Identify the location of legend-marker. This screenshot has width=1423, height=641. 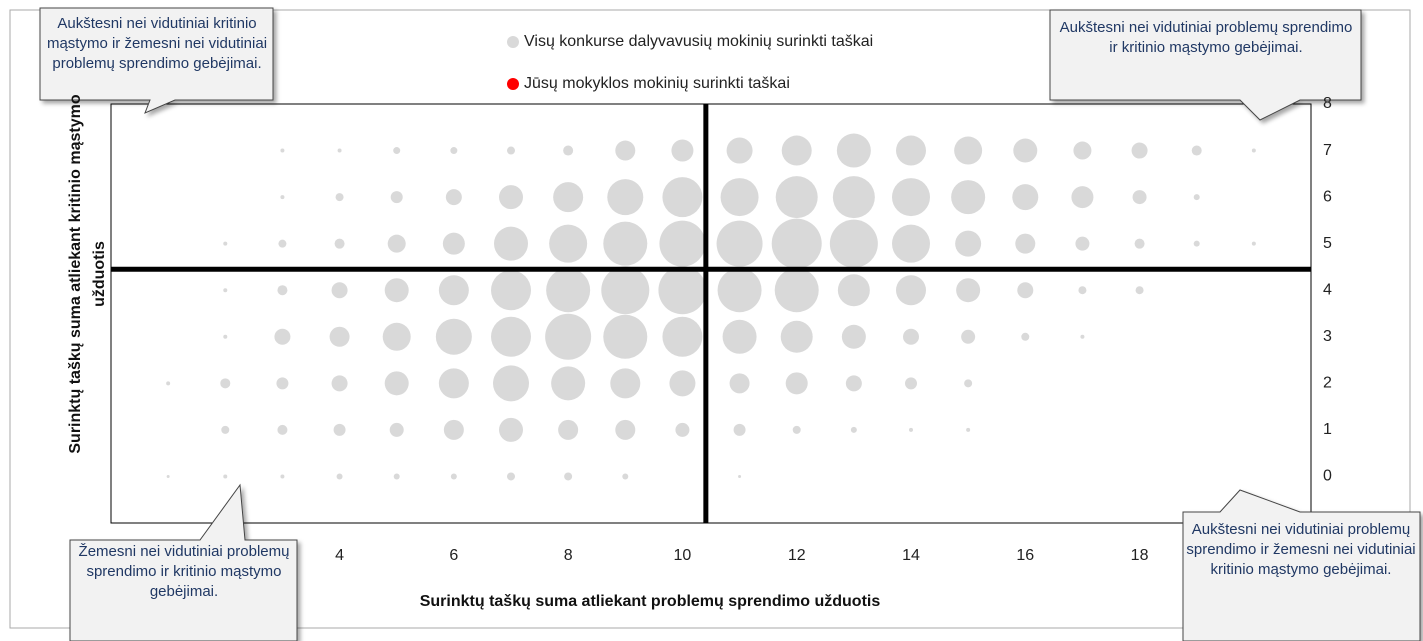
(513, 84).